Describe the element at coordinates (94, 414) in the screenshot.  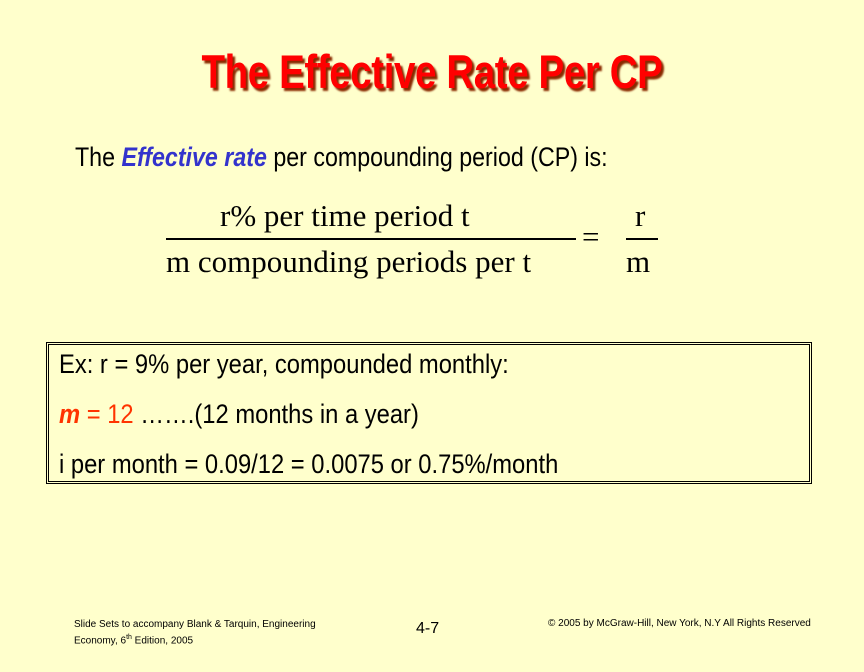
I see `example-m-equals: =` at that location.